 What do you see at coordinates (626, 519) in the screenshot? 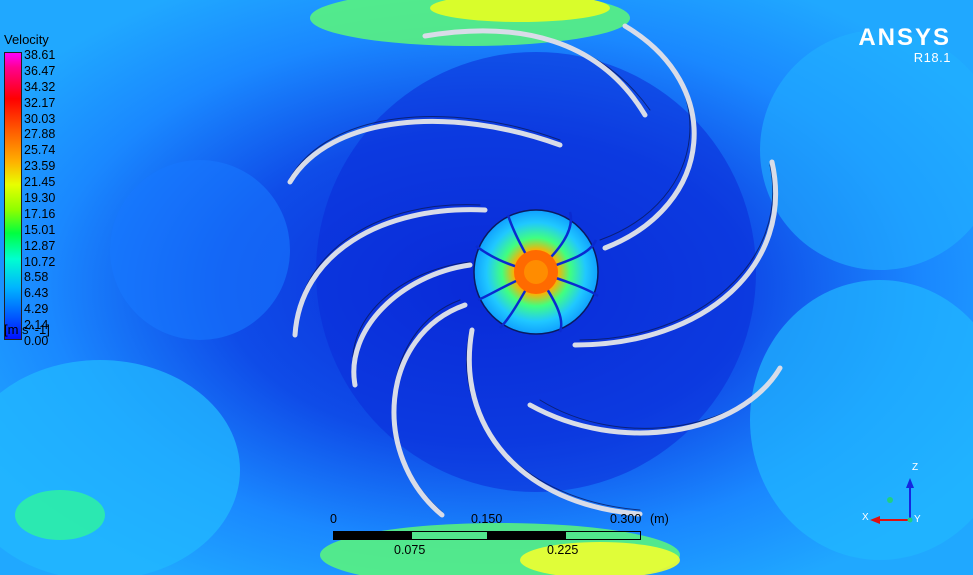
I see `scale-label-0300: 0.300` at bounding box center [626, 519].